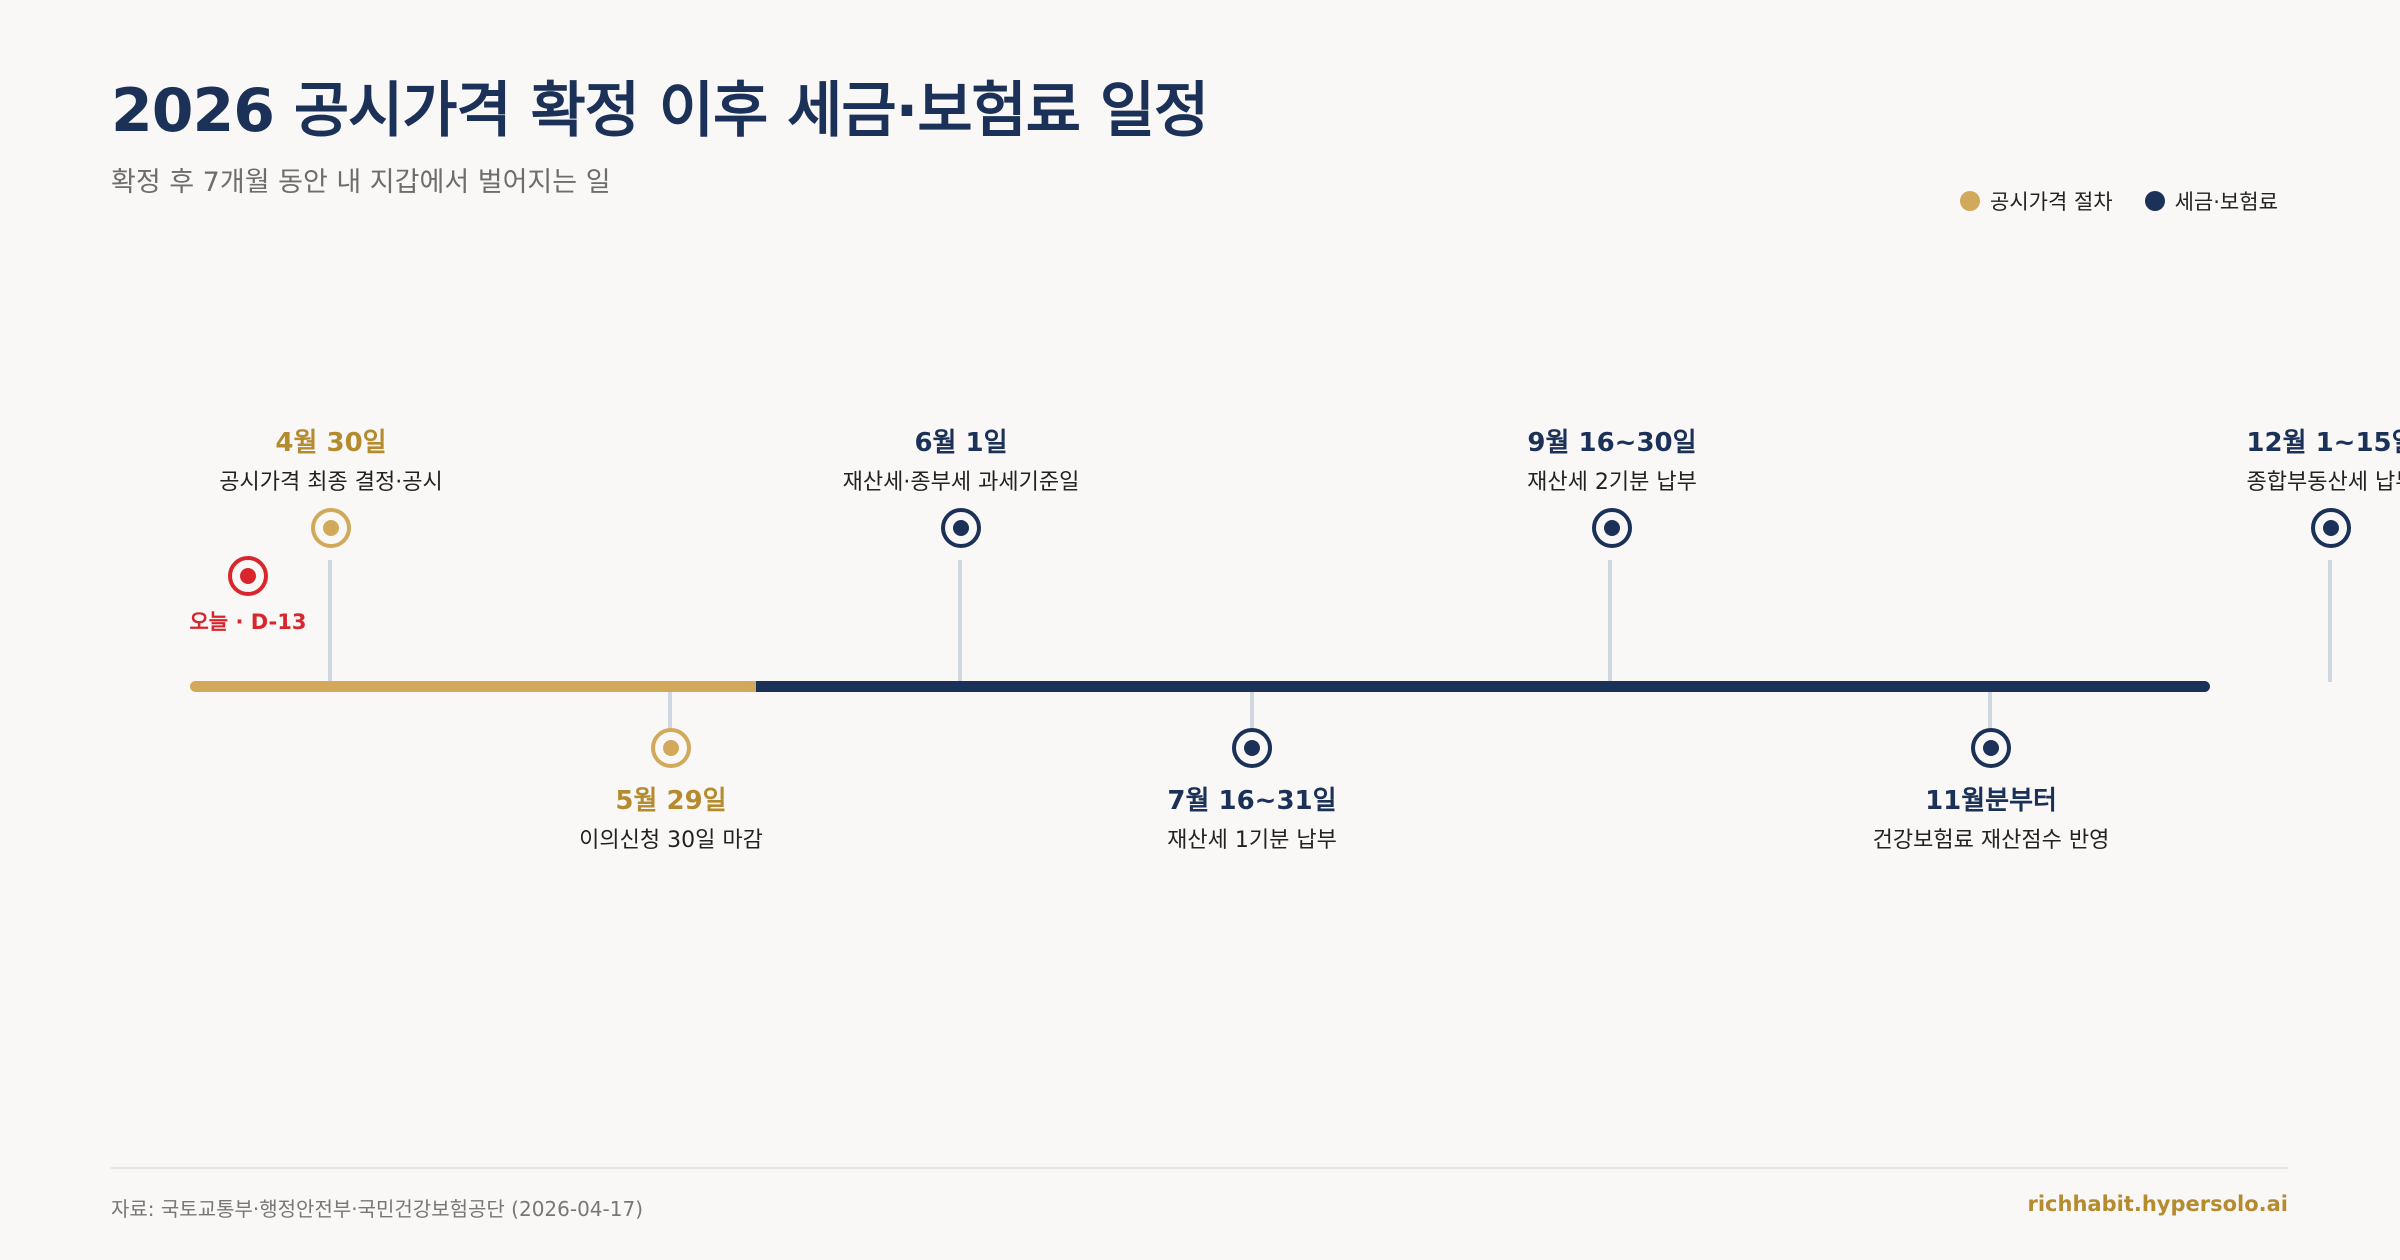 The width and height of the screenshot is (2400, 1260). Describe the element at coordinates (1199, 1168) in the screenshot. I see `footer-divider` at that location.